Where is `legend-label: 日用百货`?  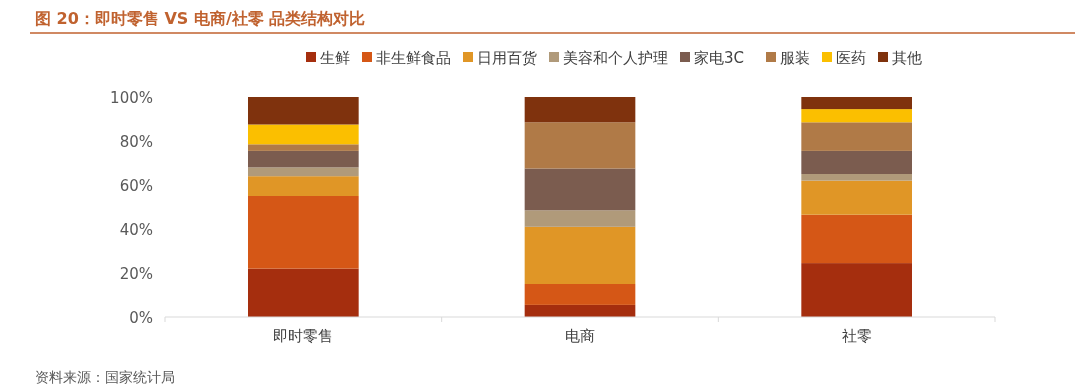
legend-label: 日用百货 is located at coordinates (507, 58).